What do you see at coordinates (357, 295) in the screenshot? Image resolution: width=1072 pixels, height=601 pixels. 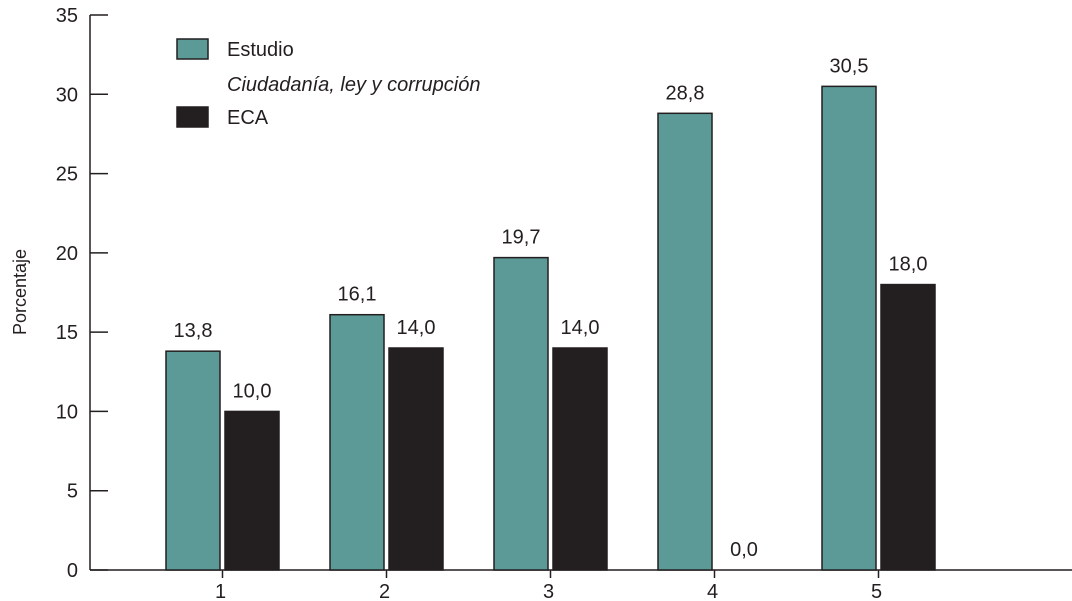 I see `data-label: 16,1` at bounding box center [357, 295].